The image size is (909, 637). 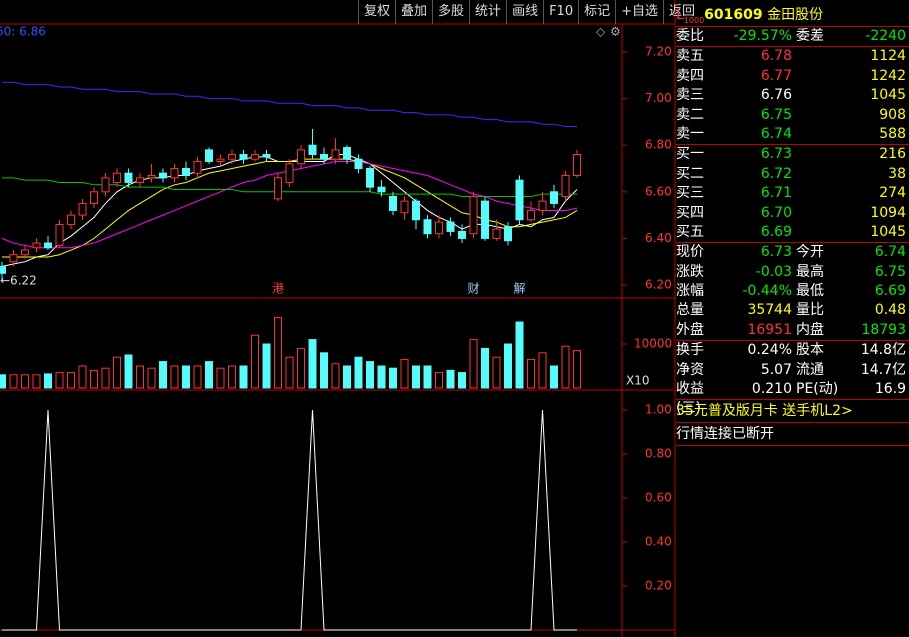 I want to click on toolbar-button: 多股, so click(x=450, y=12).